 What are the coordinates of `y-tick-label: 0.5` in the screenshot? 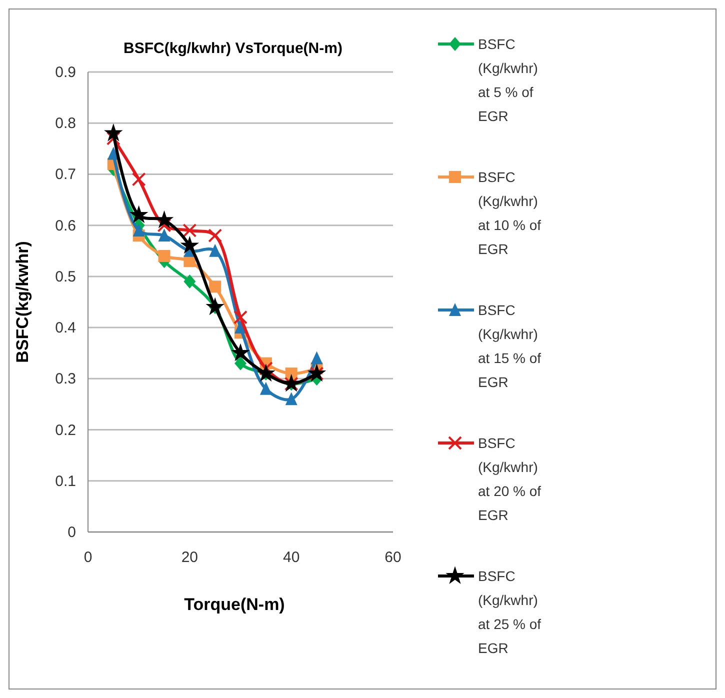 It's located at (65, 277).